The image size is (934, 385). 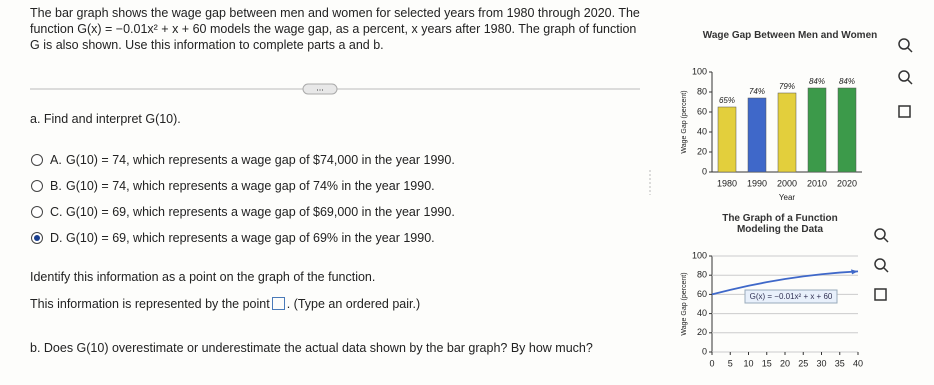 What do you see at coordinates (353, 304) in the screenshot?
I see `point-hint: . (Type an ordered pair.)` at bounding box center [353, 304].